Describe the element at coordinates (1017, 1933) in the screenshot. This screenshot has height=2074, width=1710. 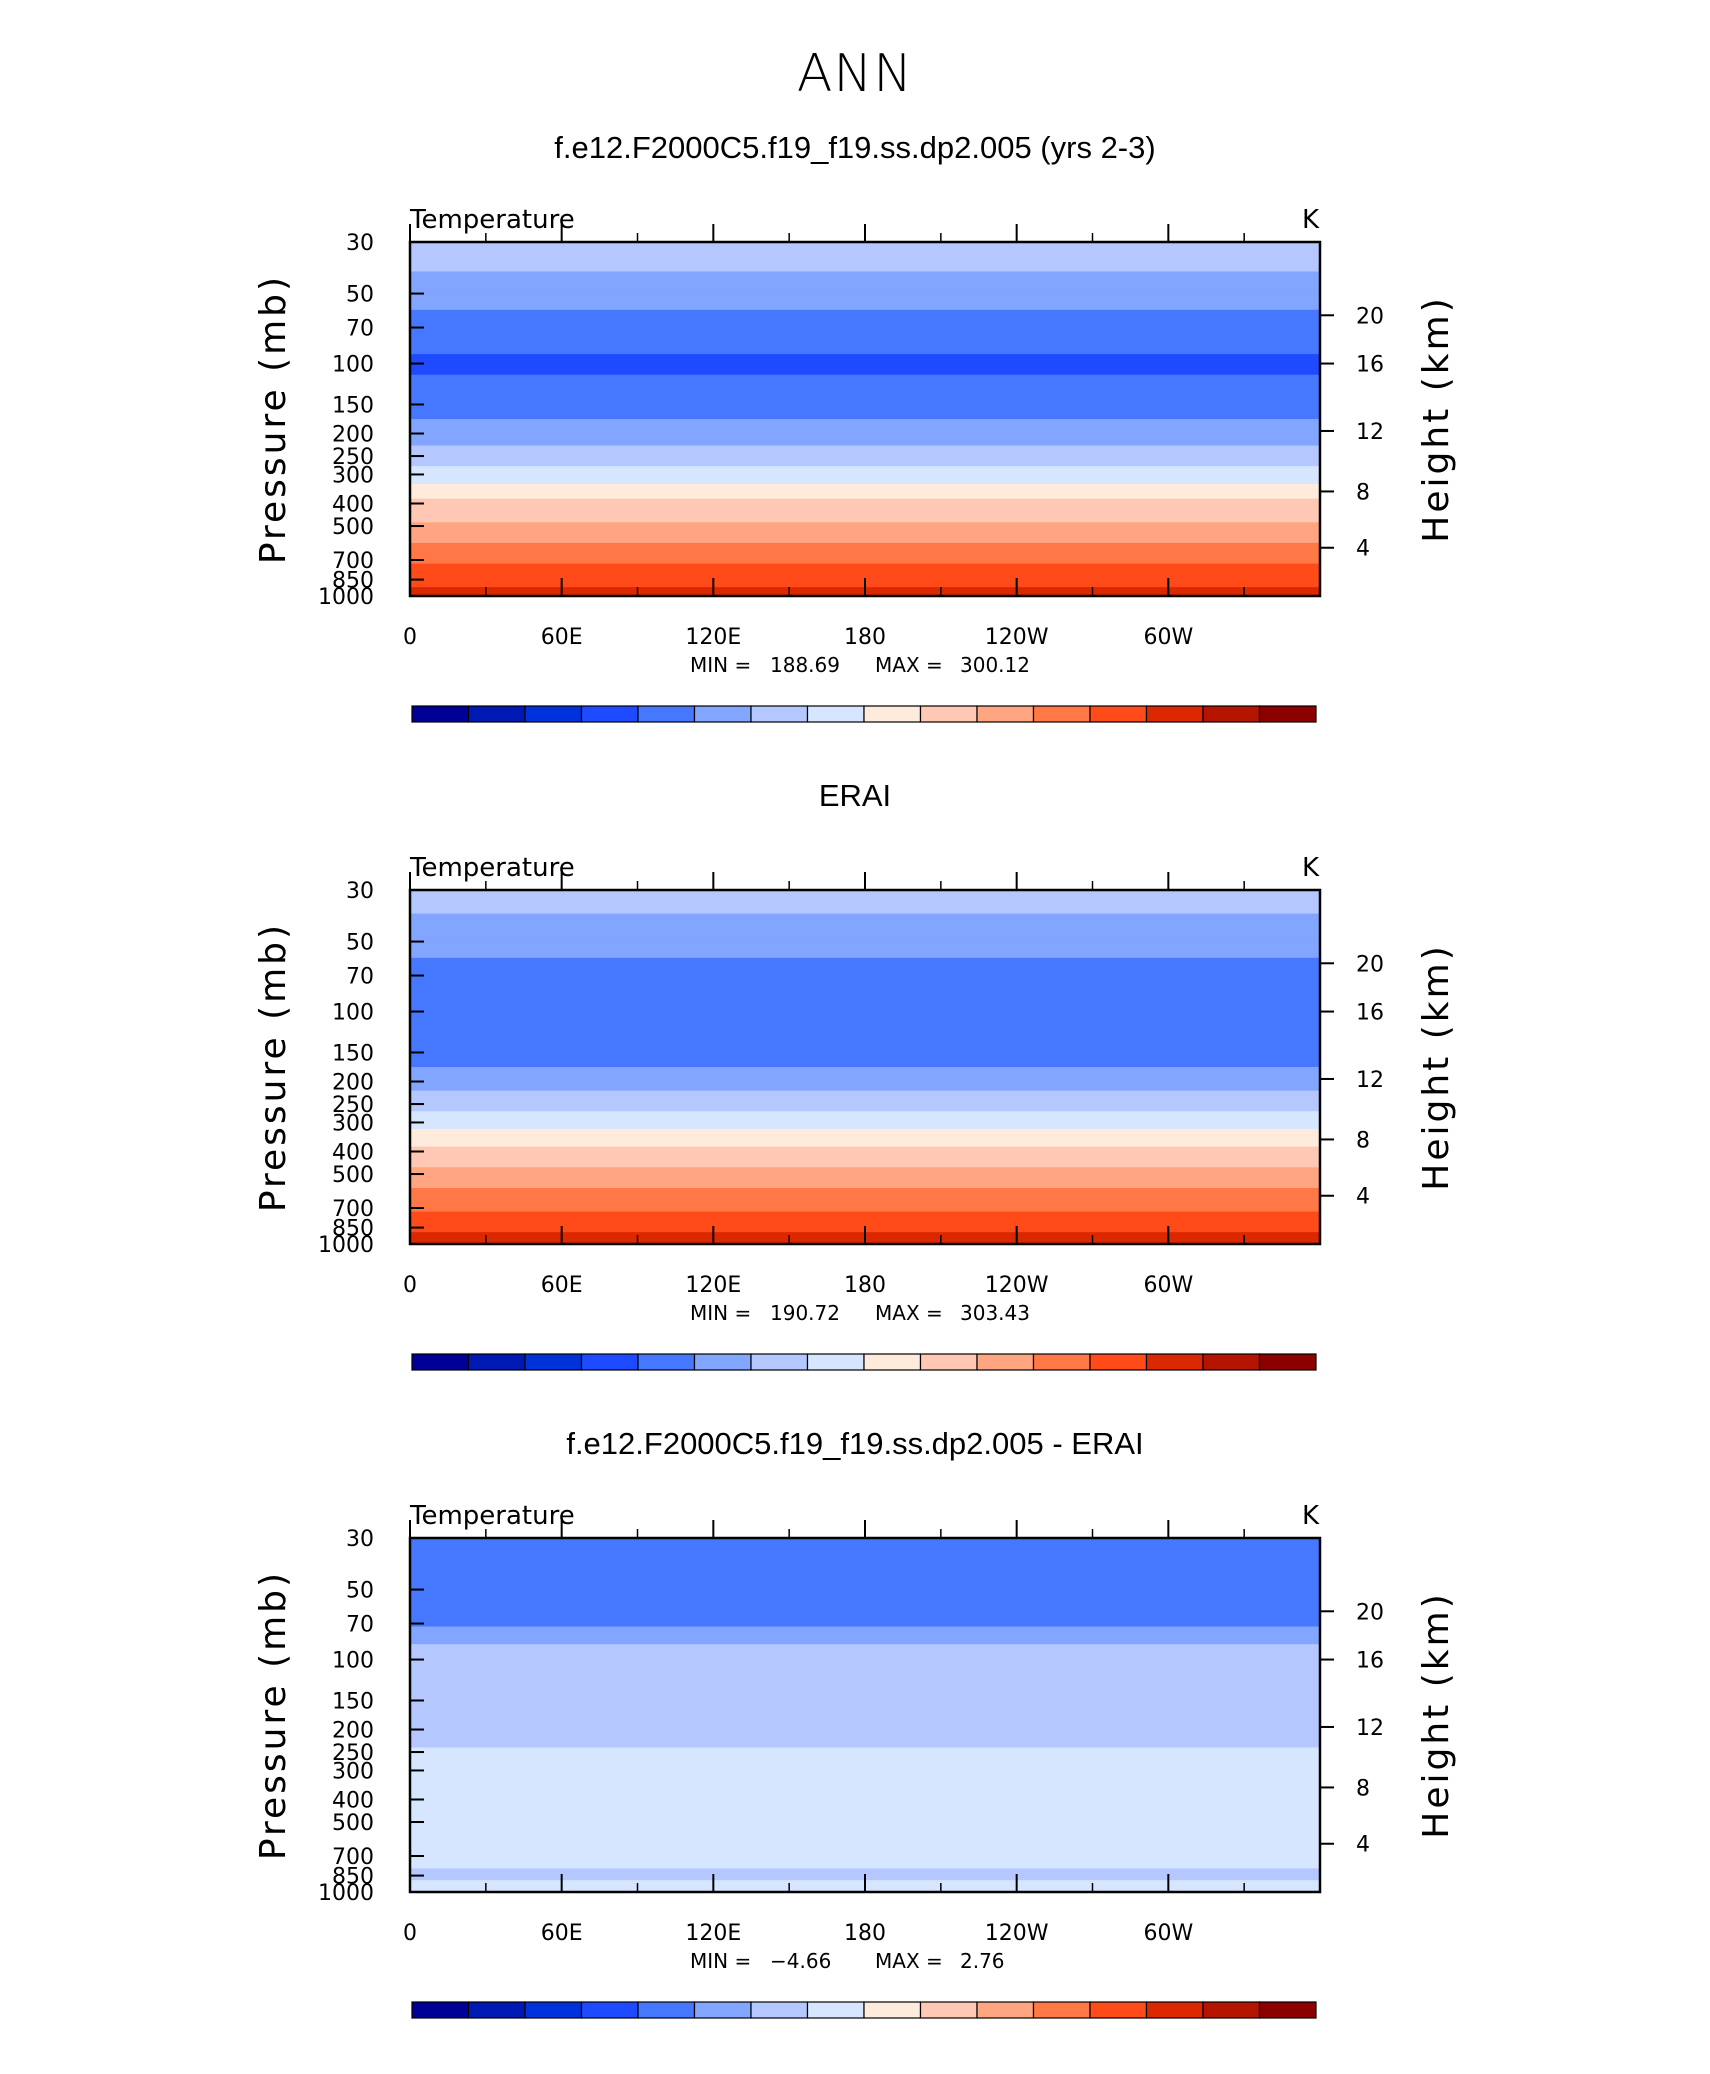
I see `lon-tick-label: 120W` at that location.